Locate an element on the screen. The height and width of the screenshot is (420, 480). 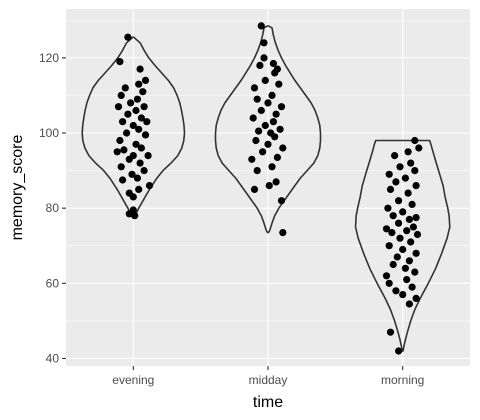
violin-evening is located at coordinates (133, 127).